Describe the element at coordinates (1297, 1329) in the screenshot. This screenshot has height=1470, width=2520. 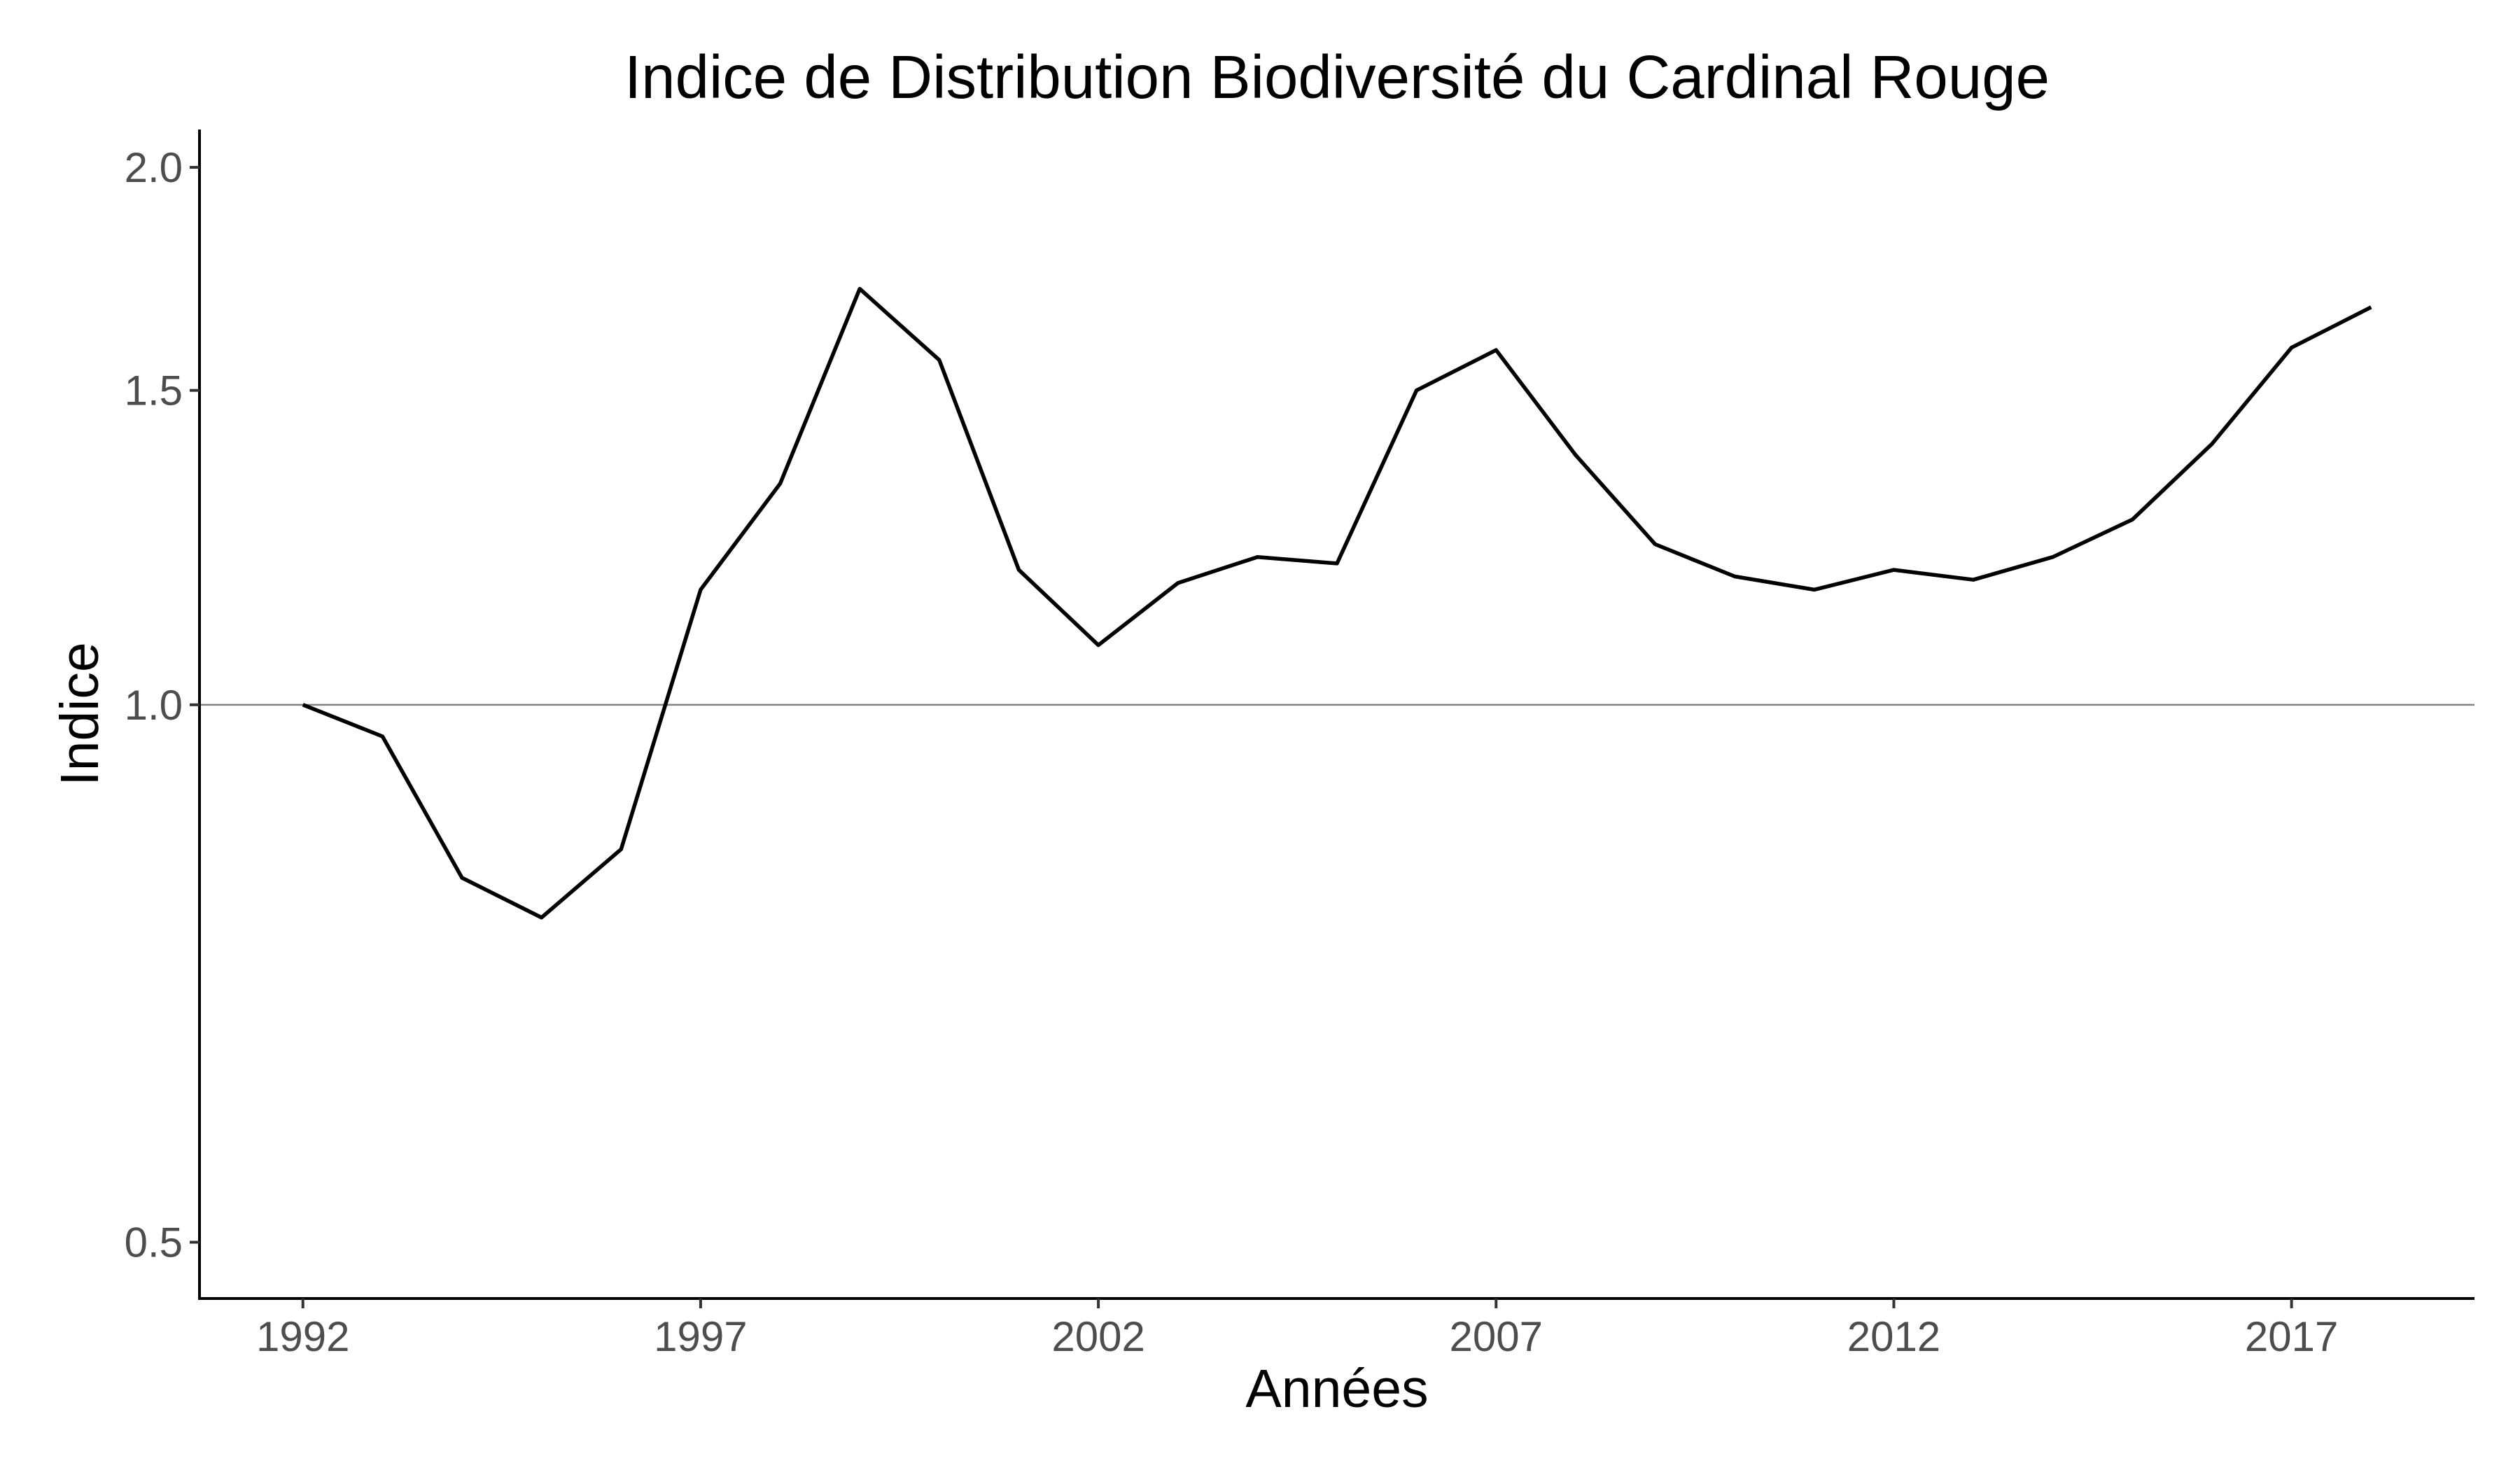
I see `x-ticks: 1992 1997 2002 2007 2012 2017` at that location.